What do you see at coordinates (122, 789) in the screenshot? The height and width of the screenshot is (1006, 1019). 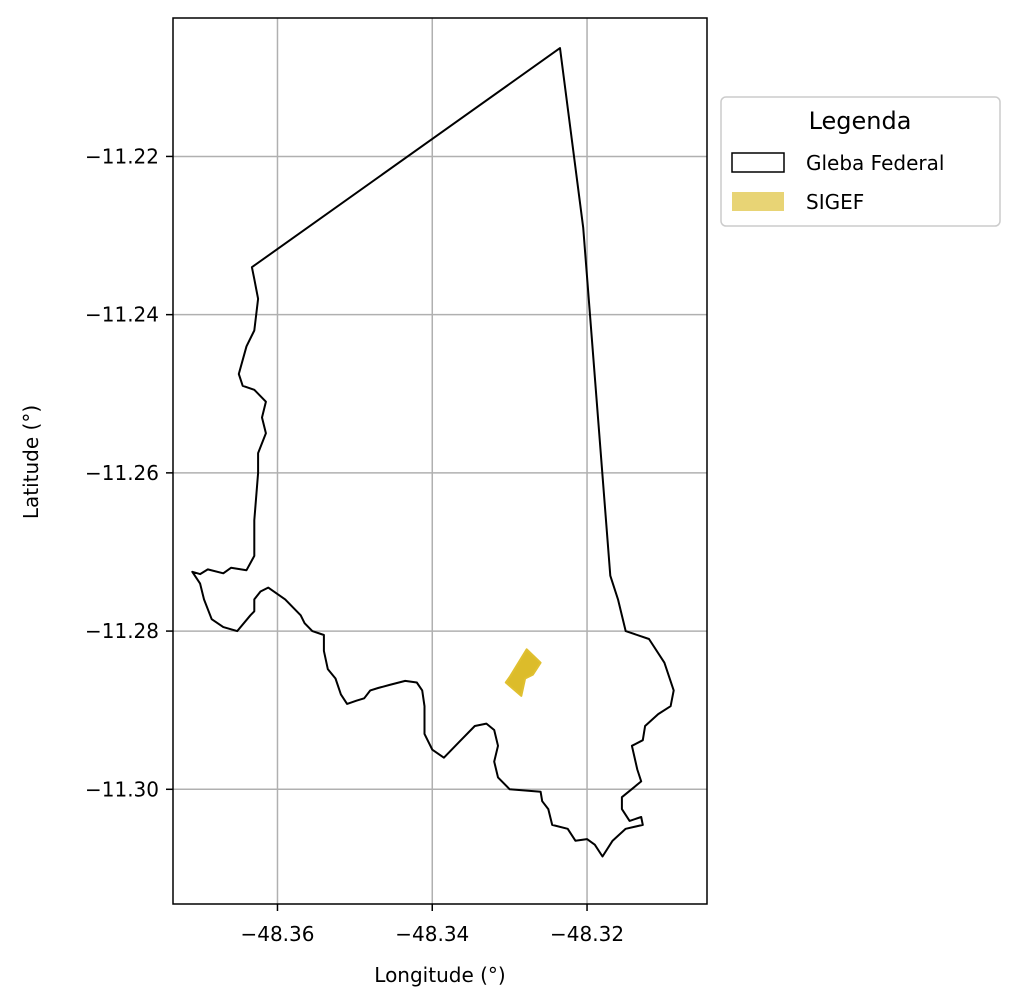 I see `y-tick-label: −11.30` at bounding box center [122, 789].